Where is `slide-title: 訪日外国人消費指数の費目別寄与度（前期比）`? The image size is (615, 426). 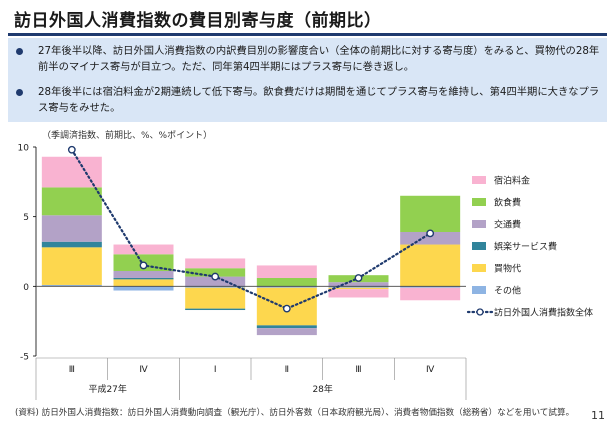
slide-title: 訪日外国人消費指数の費目別寄与度（前期比） is located at coordinates (198, 21).